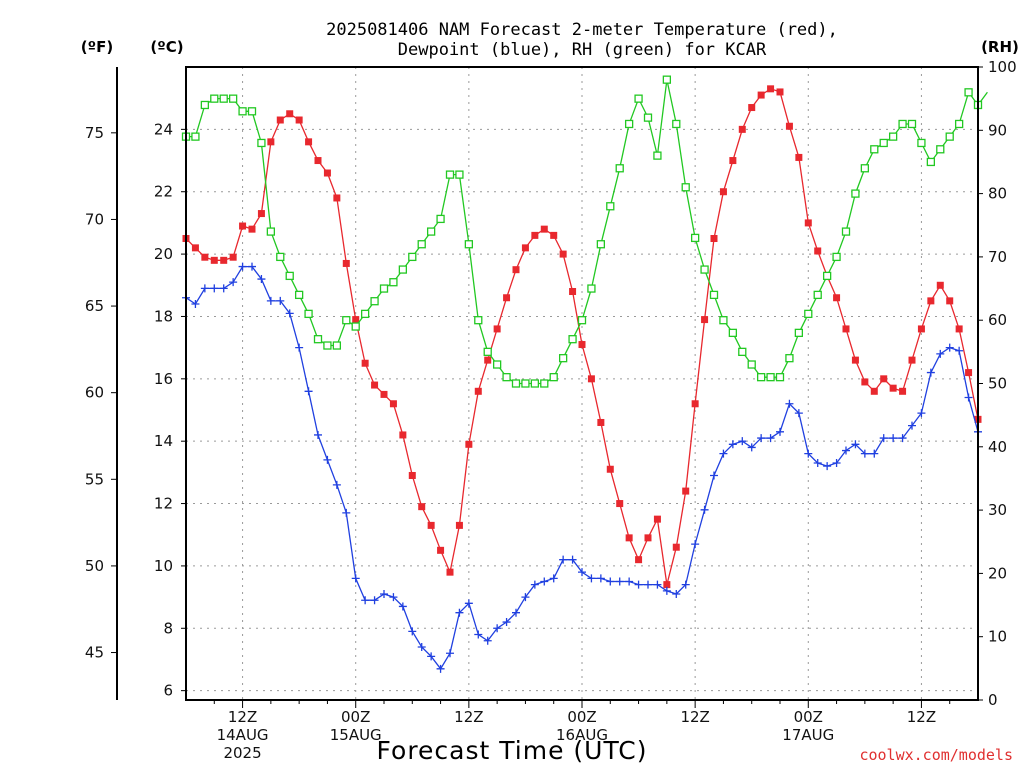 Image resolution: width=1024 pixels, height=768 pixels. I want to click on celsius-tick-label-6: 18, so click(163, 316).